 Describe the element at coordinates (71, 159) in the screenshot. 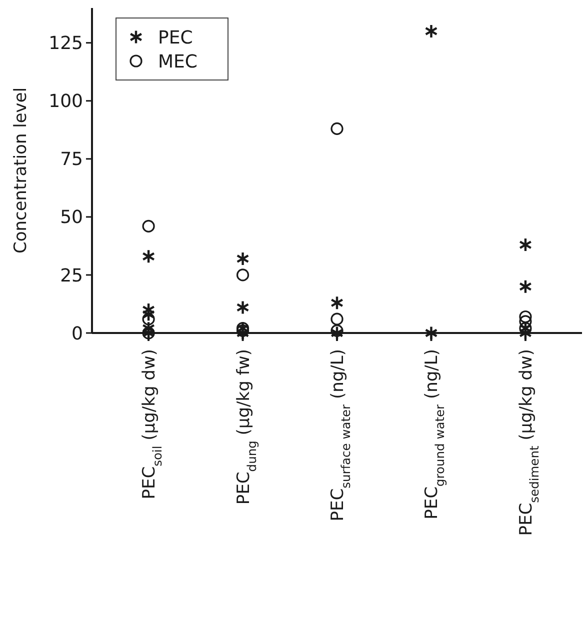

I see `y-tick-label: 75` at that location.